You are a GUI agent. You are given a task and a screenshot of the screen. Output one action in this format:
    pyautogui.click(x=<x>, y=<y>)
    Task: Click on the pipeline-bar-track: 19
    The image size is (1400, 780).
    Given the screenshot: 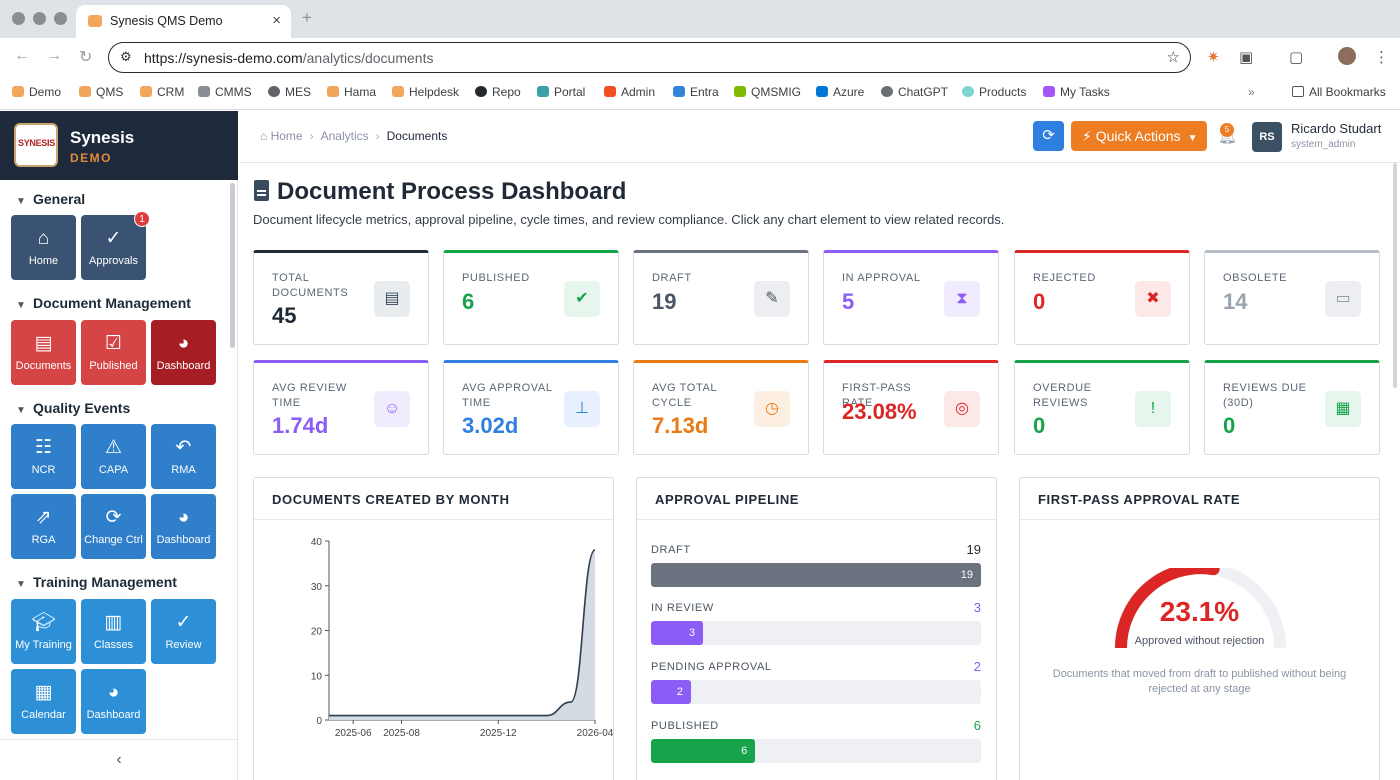 What is the action you would take?
    pyautogui.click(x=816, y=575)
    